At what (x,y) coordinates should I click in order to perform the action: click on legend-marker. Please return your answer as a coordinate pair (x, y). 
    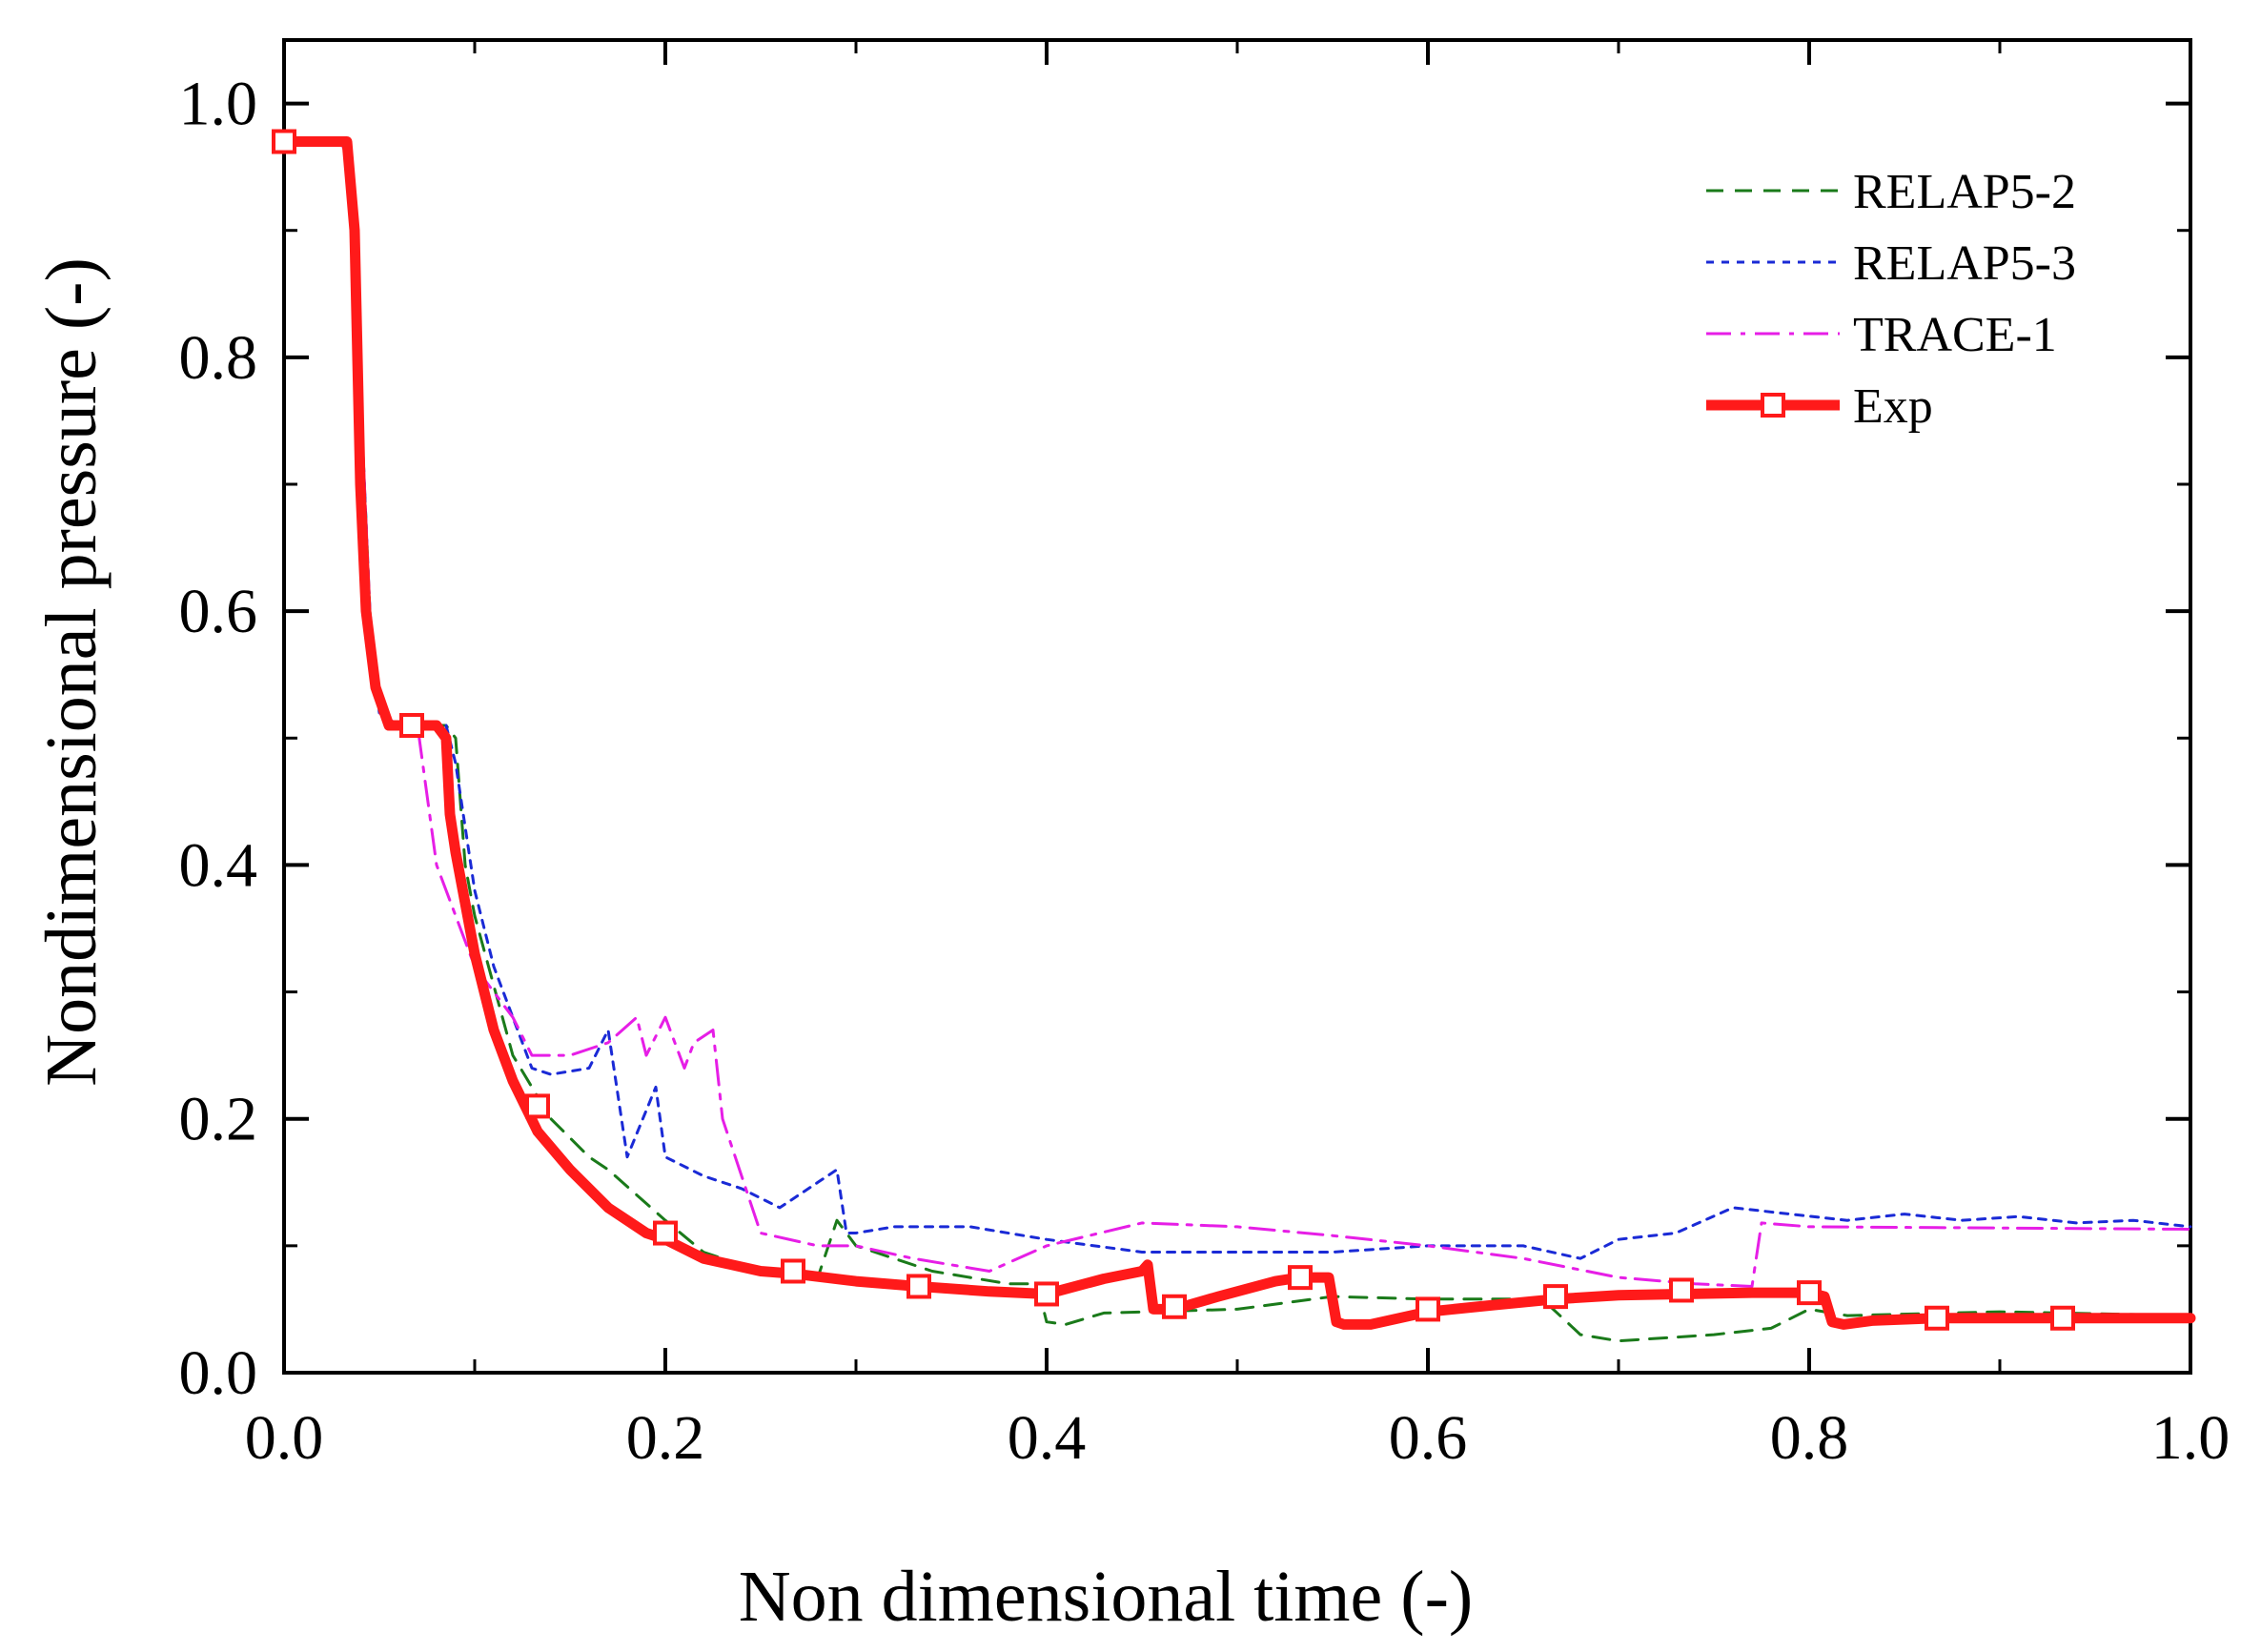
    Looking at the image, I should click on (1773, 405).